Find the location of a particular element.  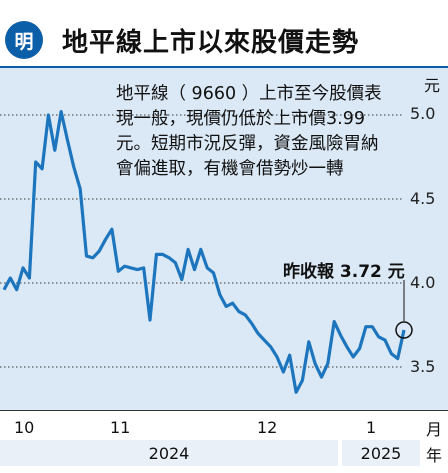

y-tick-label: 4.0 is located at coordinates (423, 282).